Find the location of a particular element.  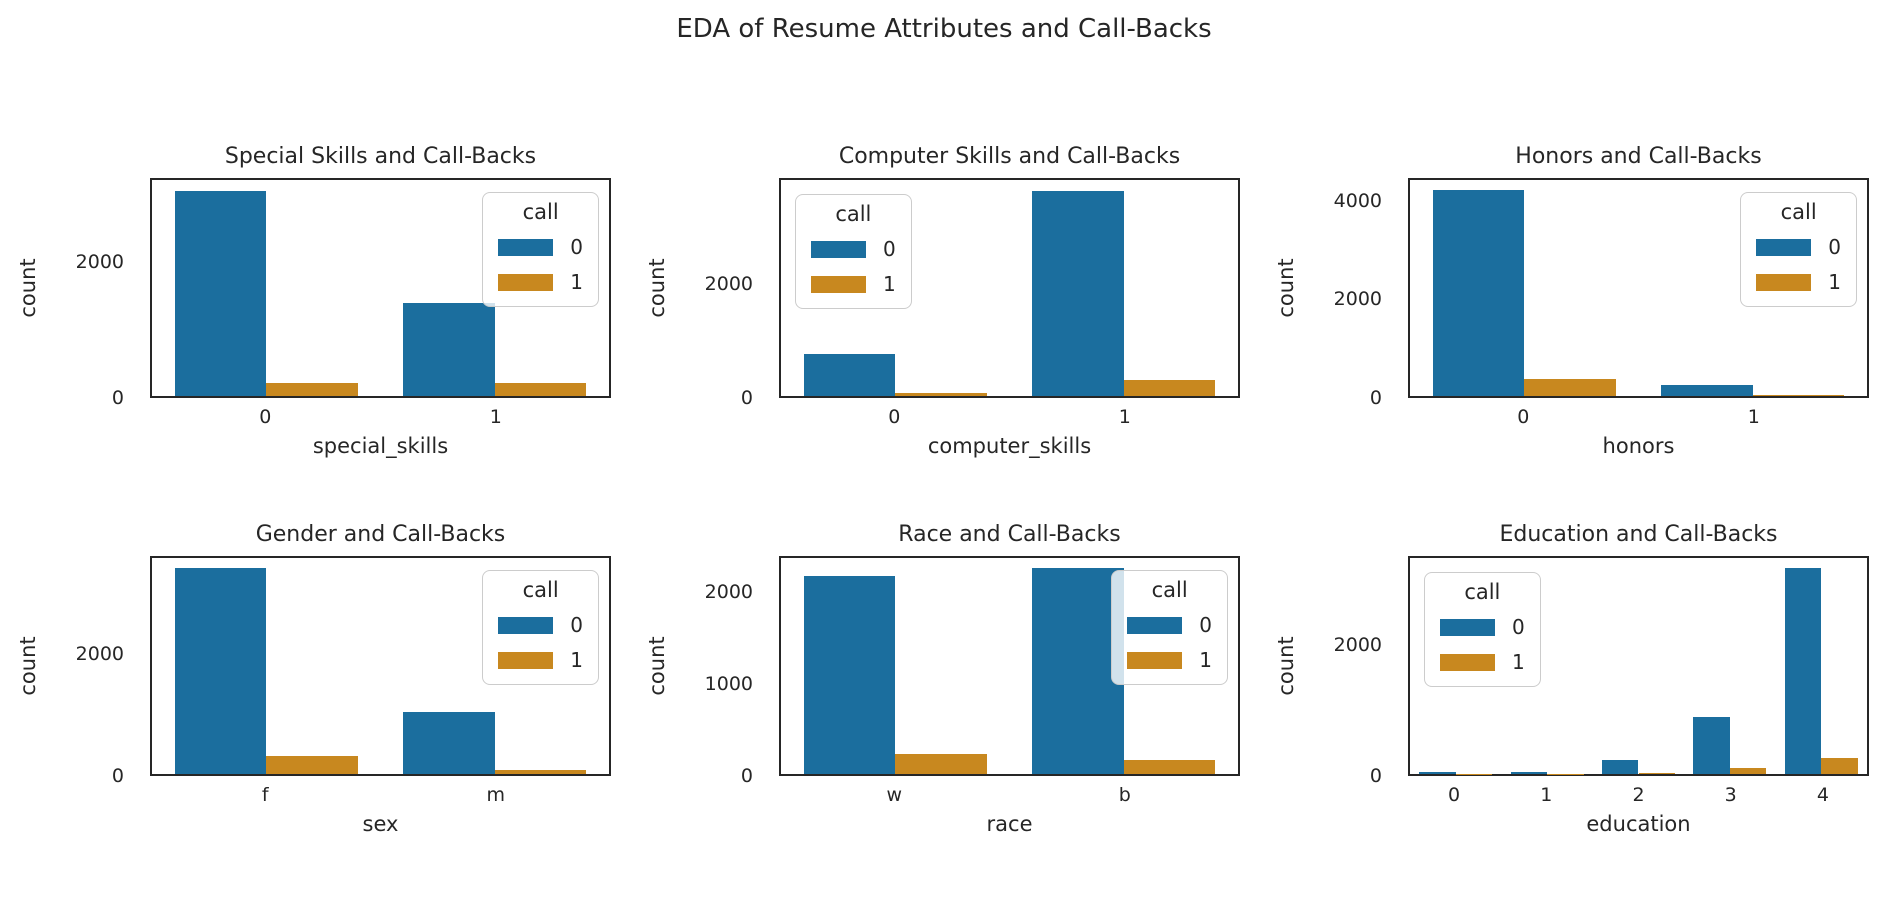

bar-sex-f-call1 is located at coordinates (312, 765).